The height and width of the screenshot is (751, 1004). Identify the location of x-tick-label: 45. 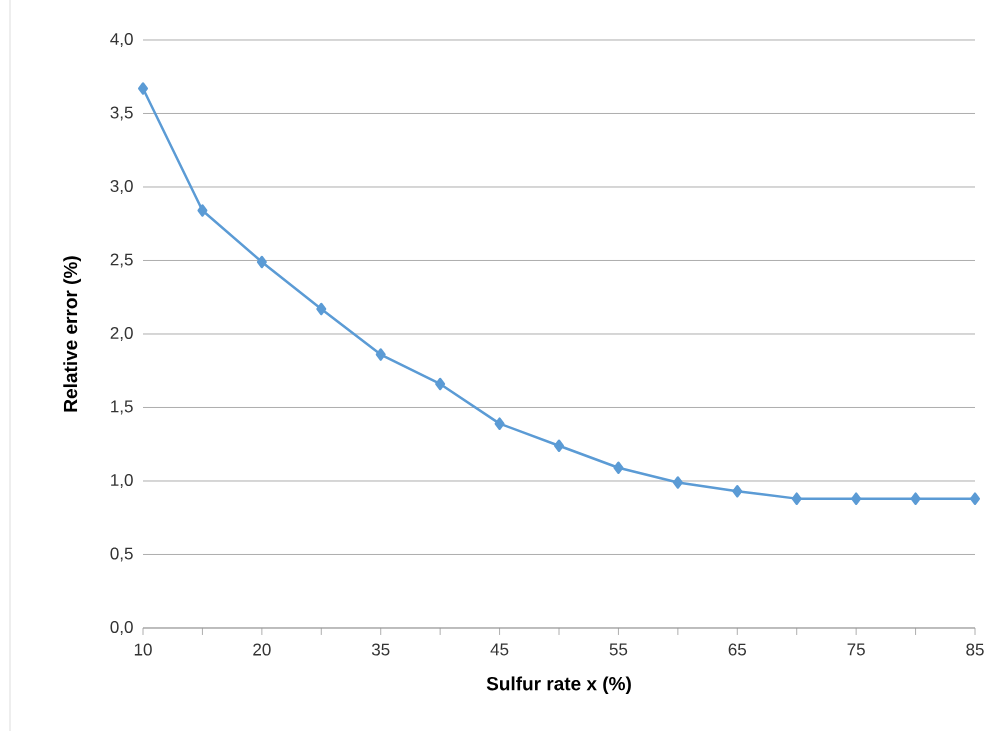
(499, 649).